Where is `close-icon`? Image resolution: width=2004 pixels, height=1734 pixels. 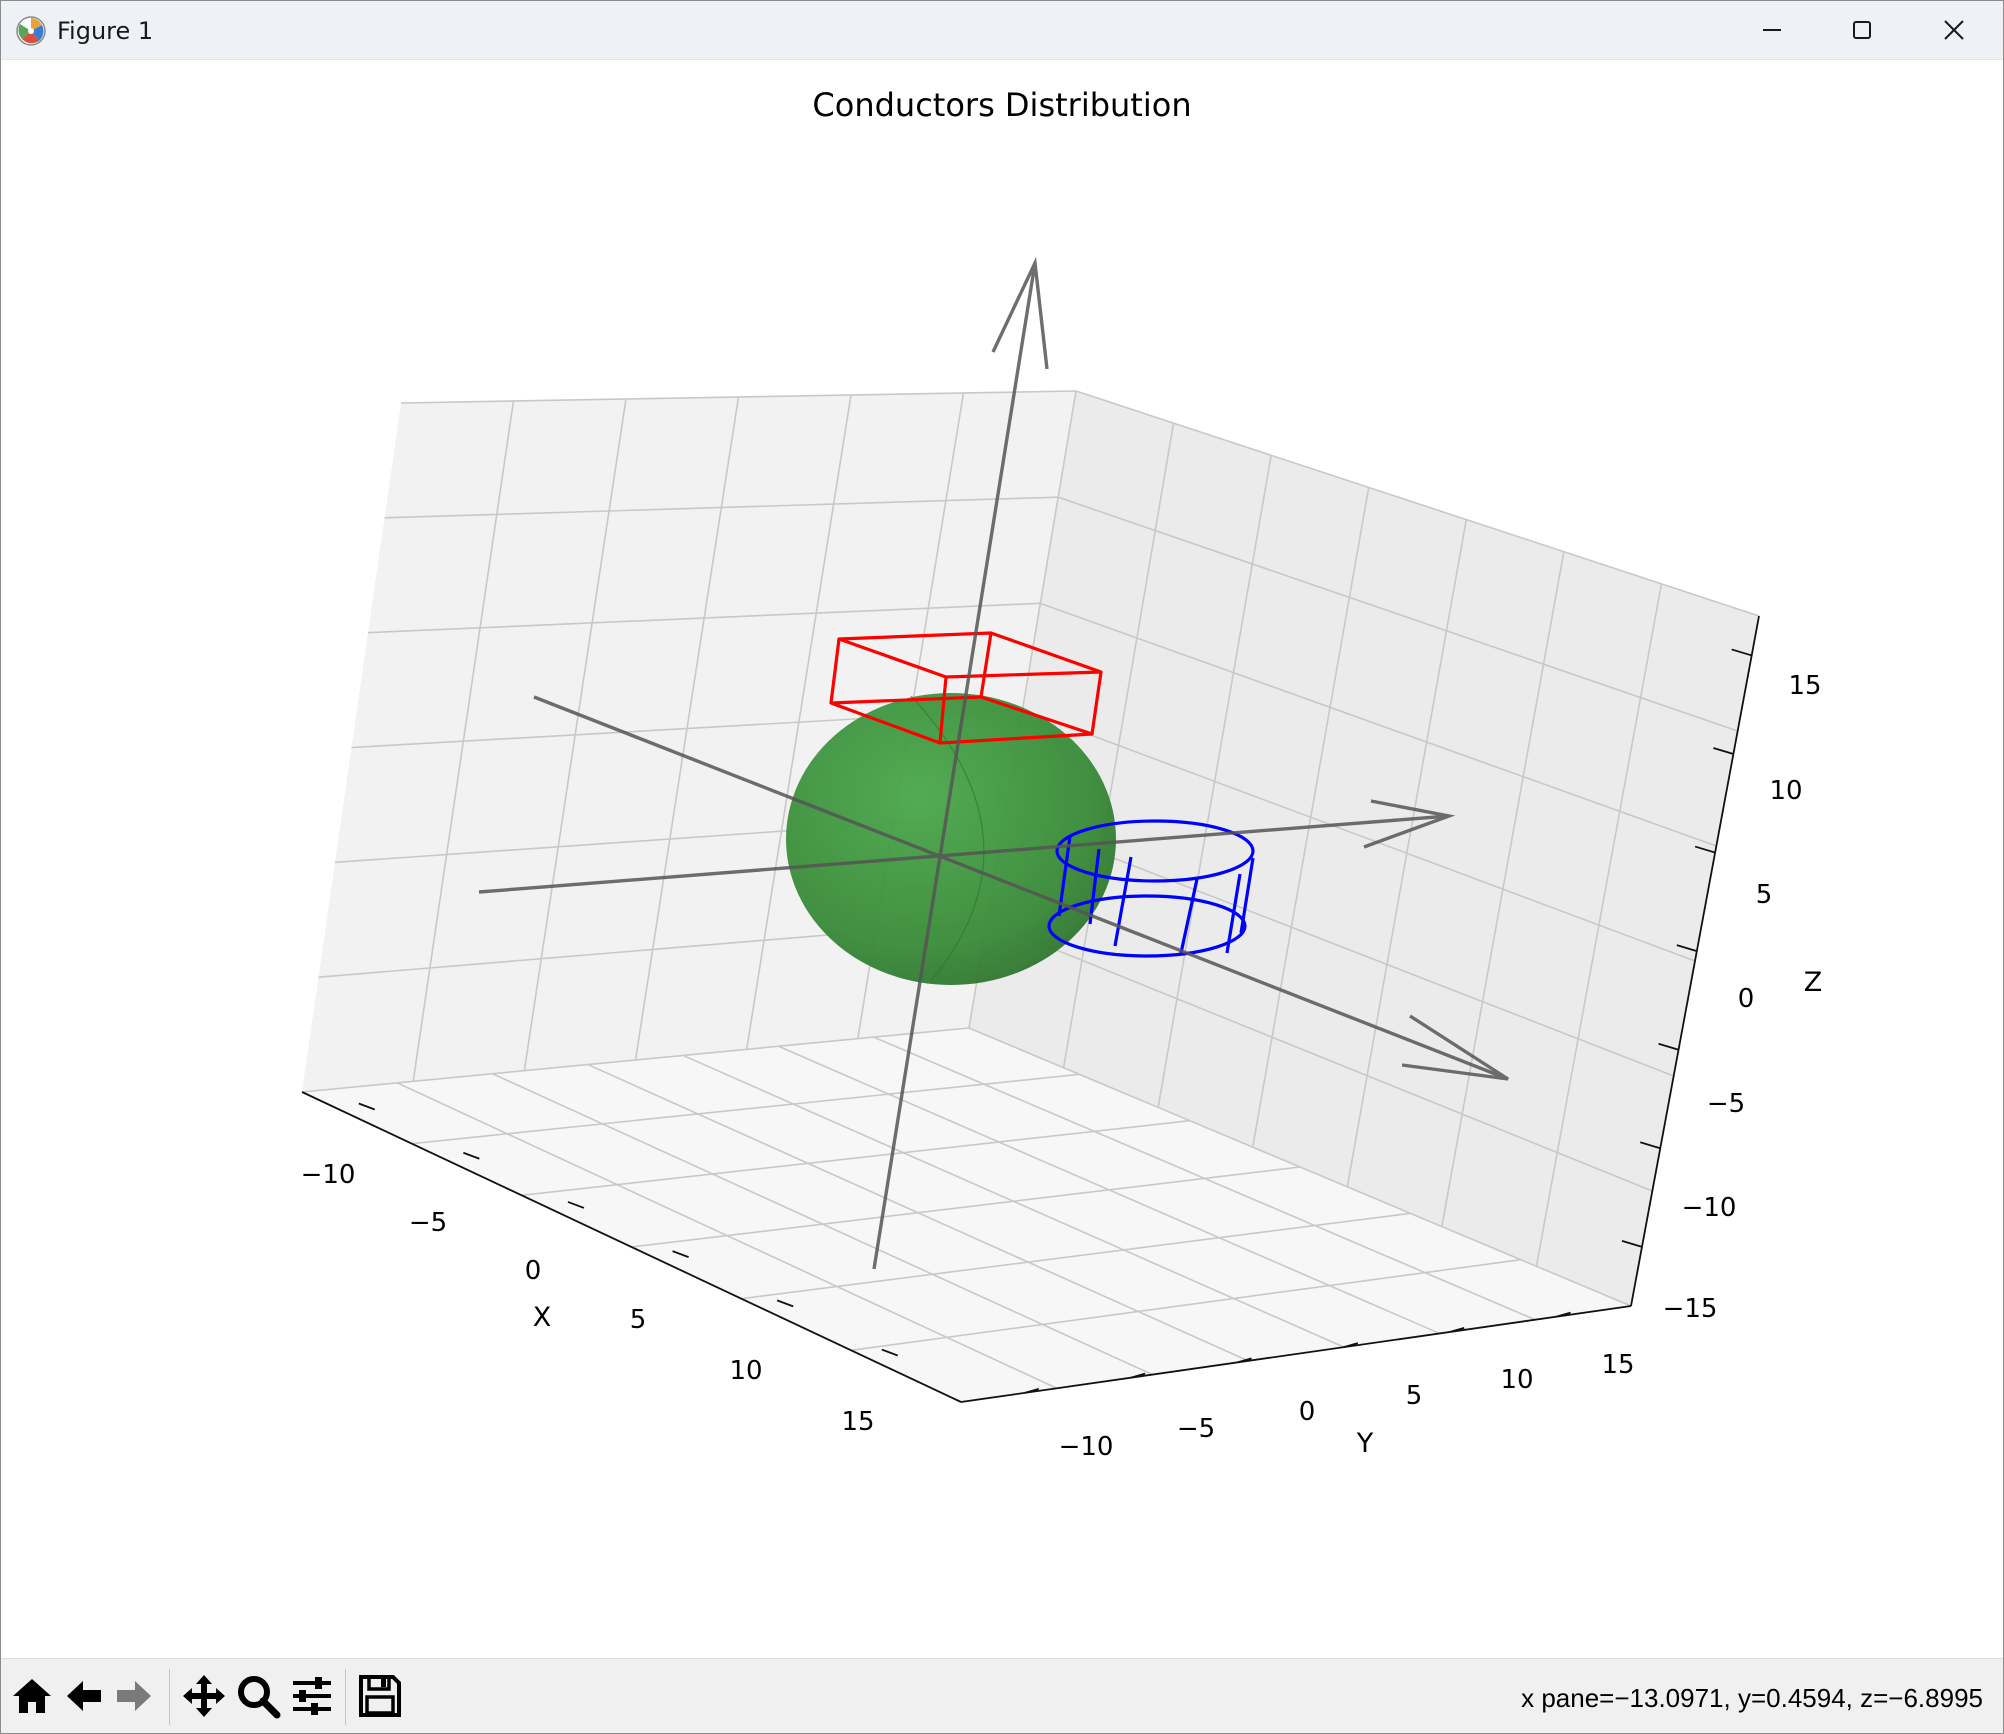
close-icon is located at coordinates (1954, 30).